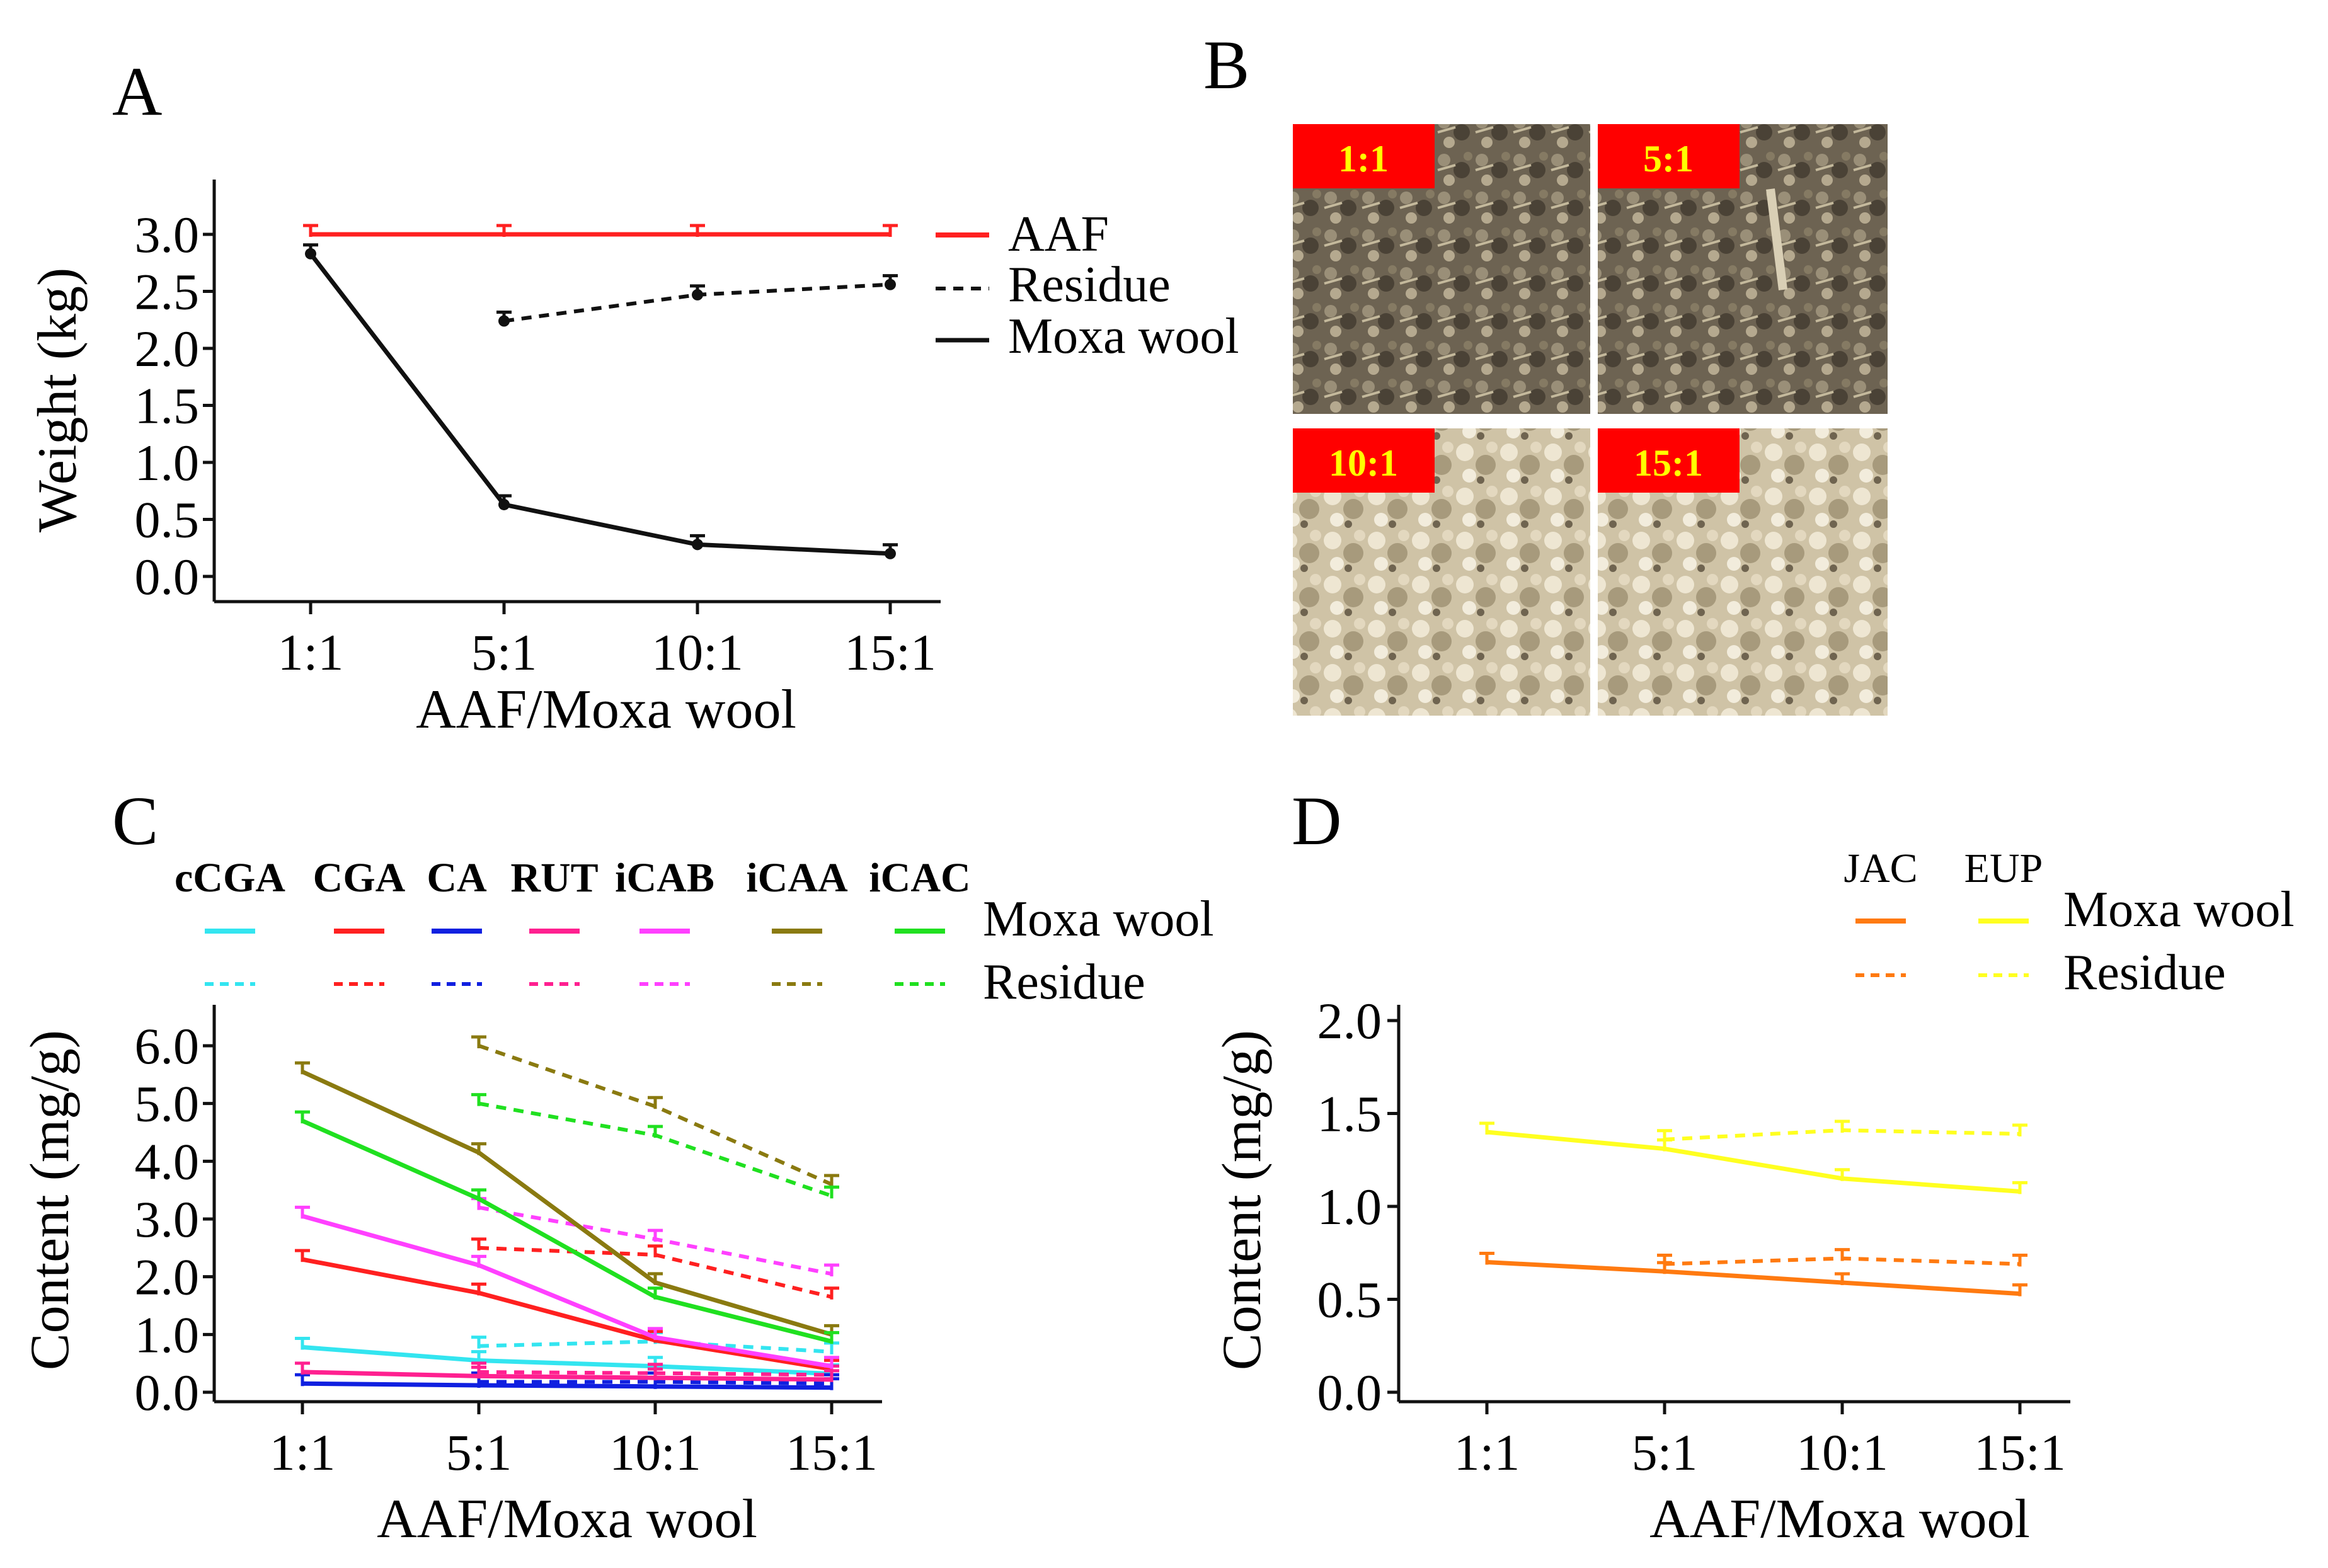 The height and width of the screenshot is (1568, 2328). What do you see at coordinates (1123, 336) in the screenshot?
I see `legend-label-moxa-wool: Moxa wool` at bounding box center [1123, 336].